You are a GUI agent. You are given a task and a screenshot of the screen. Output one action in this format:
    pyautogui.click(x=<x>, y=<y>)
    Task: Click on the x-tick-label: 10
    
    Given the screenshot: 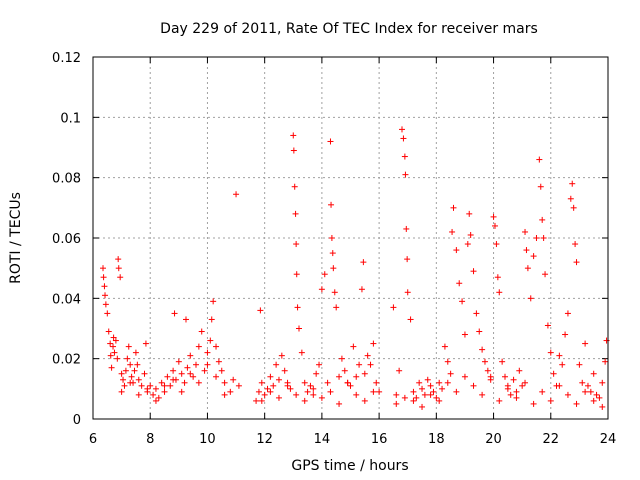 What is the action you would take?
    pyautogui.click(x=207, y=439)
    